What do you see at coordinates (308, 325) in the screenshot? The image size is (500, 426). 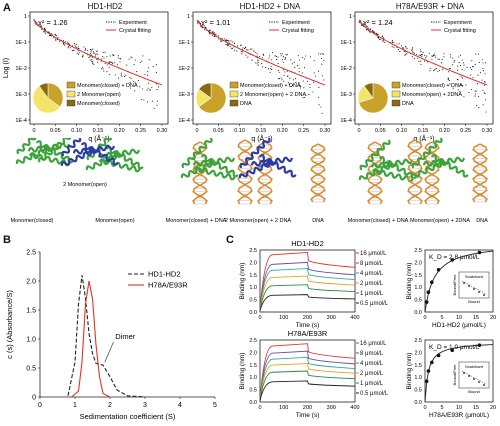 I see `time-label: Time (s)` at bounding box center [308, 325].